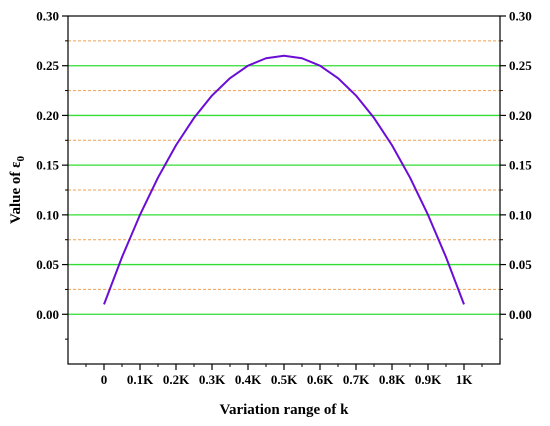 The height and width of the screenshot is (426, 550). Describe the element at coordinates (520, 65) in the screenshot. I see `y-tick-label-right: 0.25` at that location.